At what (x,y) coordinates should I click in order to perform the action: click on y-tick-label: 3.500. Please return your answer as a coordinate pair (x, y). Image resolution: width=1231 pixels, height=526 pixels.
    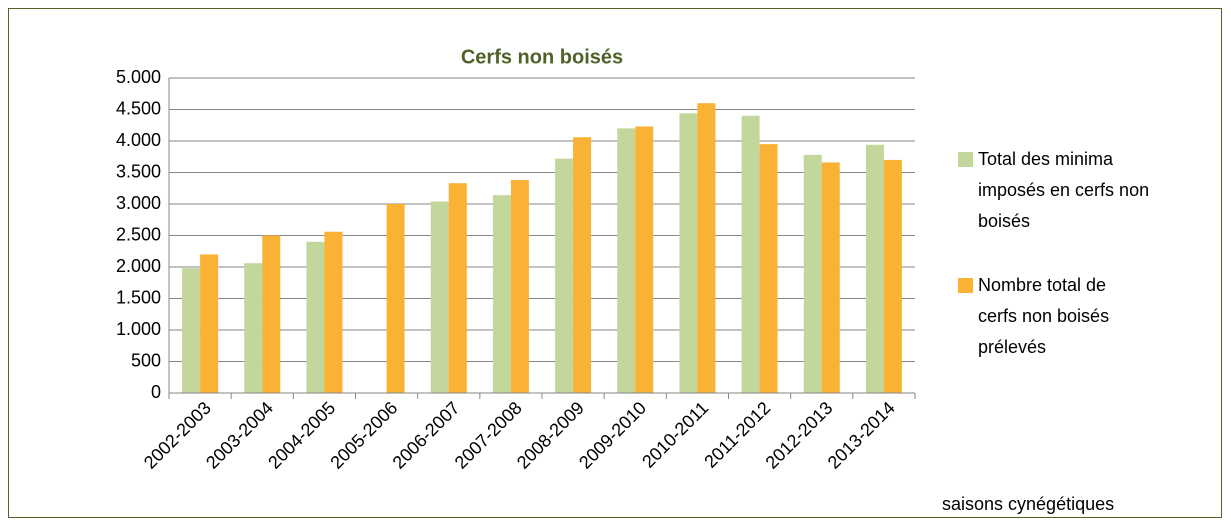
    Looking at the image, I should click on (138, 171).